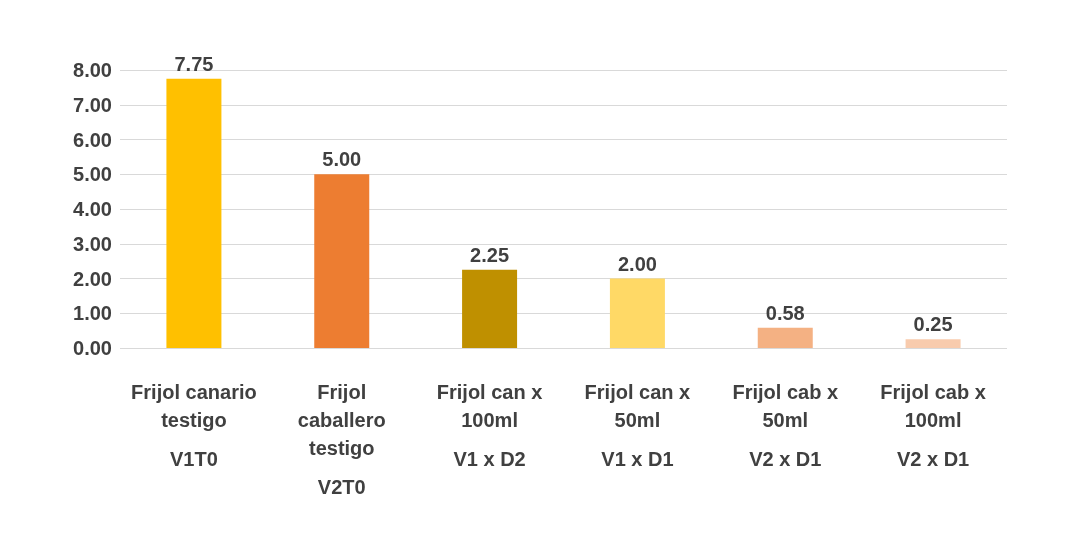 The height and width of the screenshot is (538, 1067). What do you see at coordinates (933, 324) in the screenshot?
I see `data-label: 0.25` at bounding box center [933, 324].